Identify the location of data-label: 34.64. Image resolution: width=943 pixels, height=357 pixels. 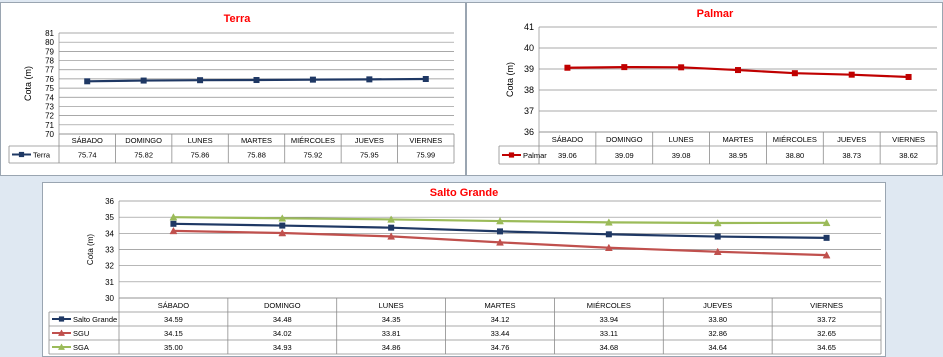
(717, 347).